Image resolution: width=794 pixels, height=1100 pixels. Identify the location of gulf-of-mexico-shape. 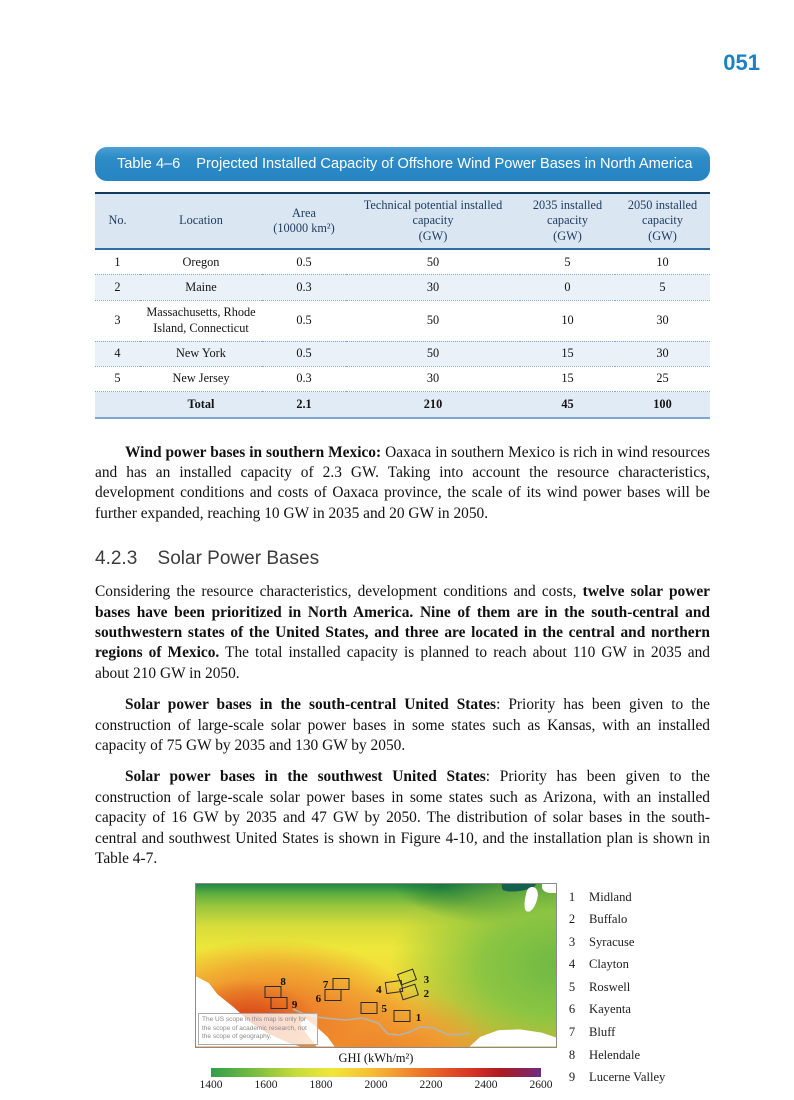
(512, 1038).